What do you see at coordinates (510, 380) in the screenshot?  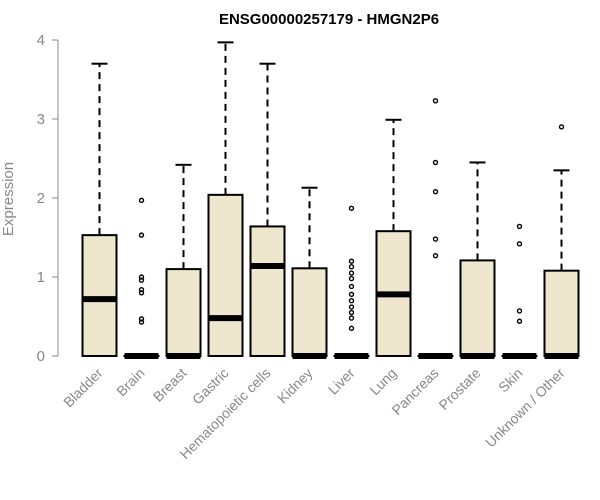 I see `x-tick-label: Skin` at bounding box center [510, 380].